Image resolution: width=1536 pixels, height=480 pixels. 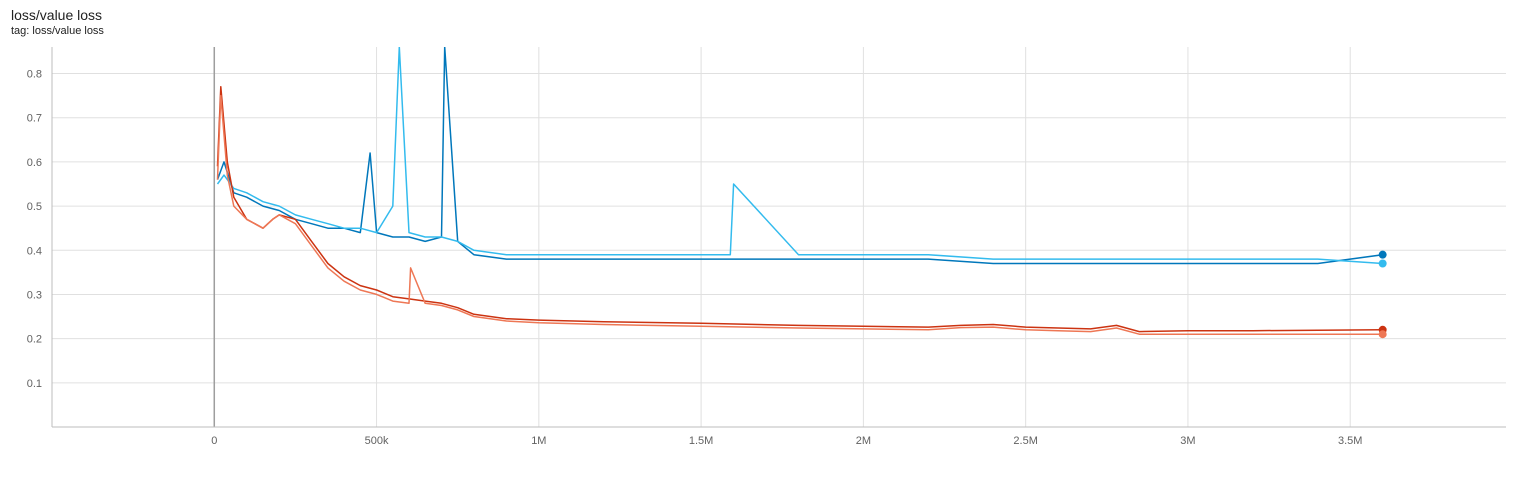 I want to click on x-tick-label: 1M, so click(x=538, y=441).